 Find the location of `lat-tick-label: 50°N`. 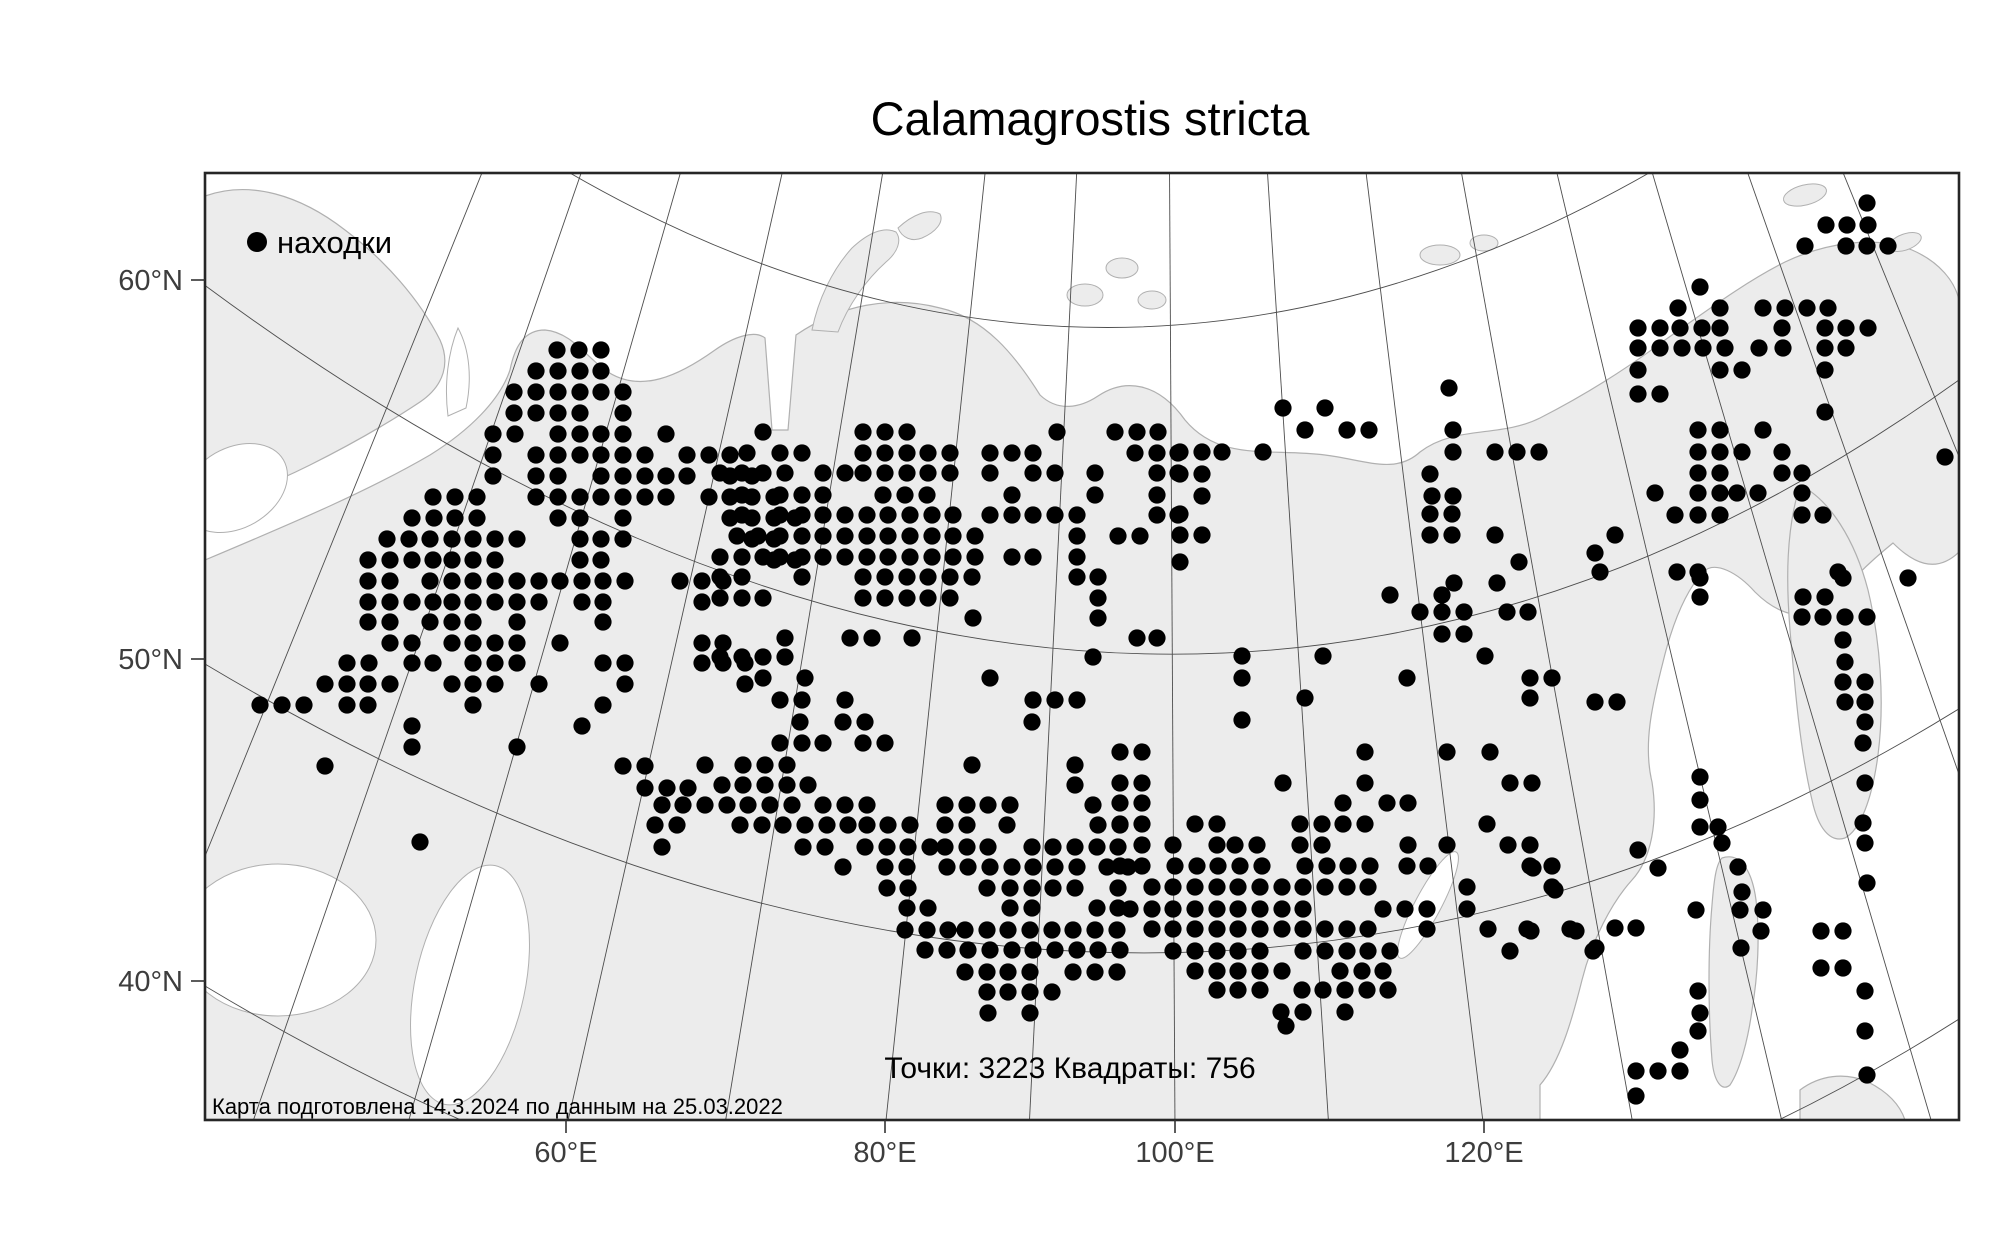

lat-tick-label: 50°N is located at coordinates (150, 660).